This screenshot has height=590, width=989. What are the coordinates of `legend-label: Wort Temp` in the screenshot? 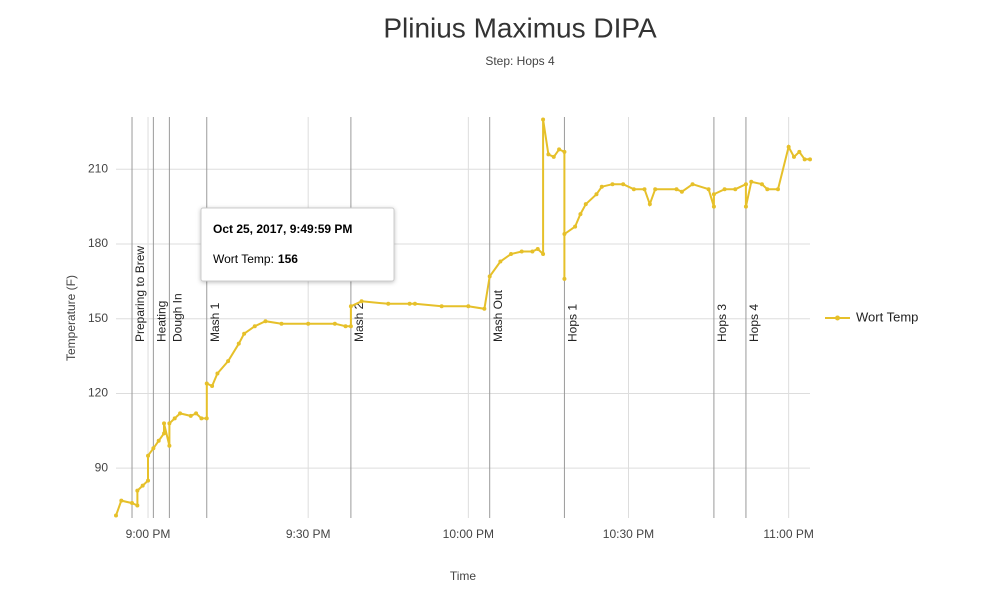 It's located at (887, 316).